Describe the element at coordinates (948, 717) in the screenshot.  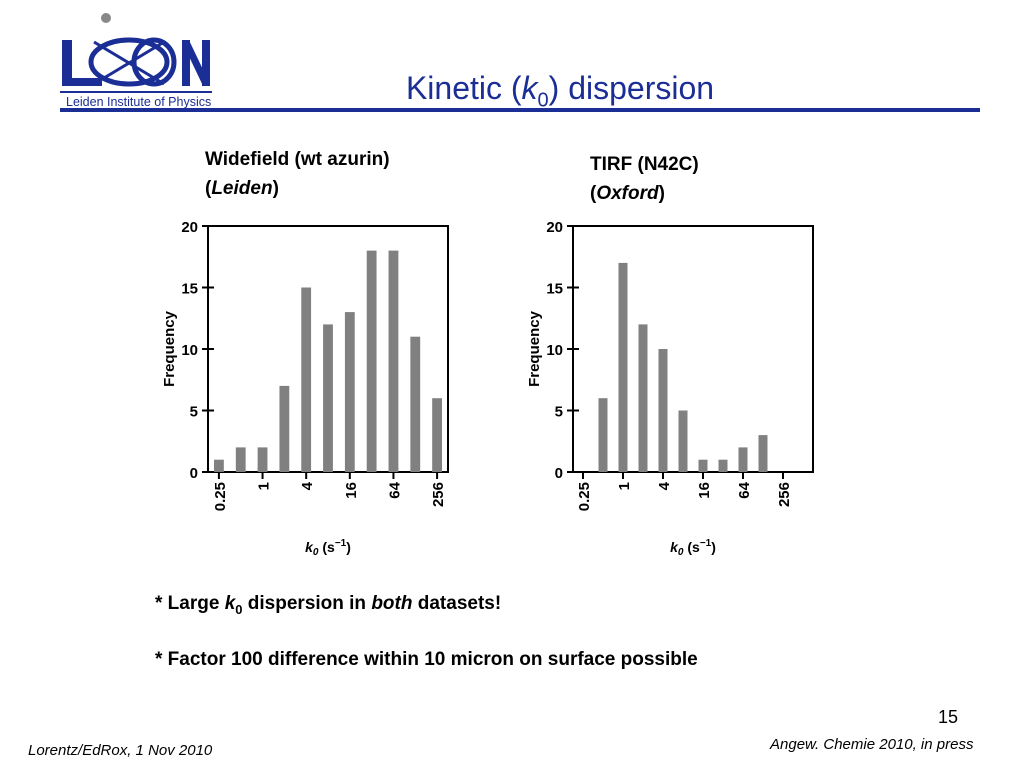
I see `slide-number: 15` at that location.